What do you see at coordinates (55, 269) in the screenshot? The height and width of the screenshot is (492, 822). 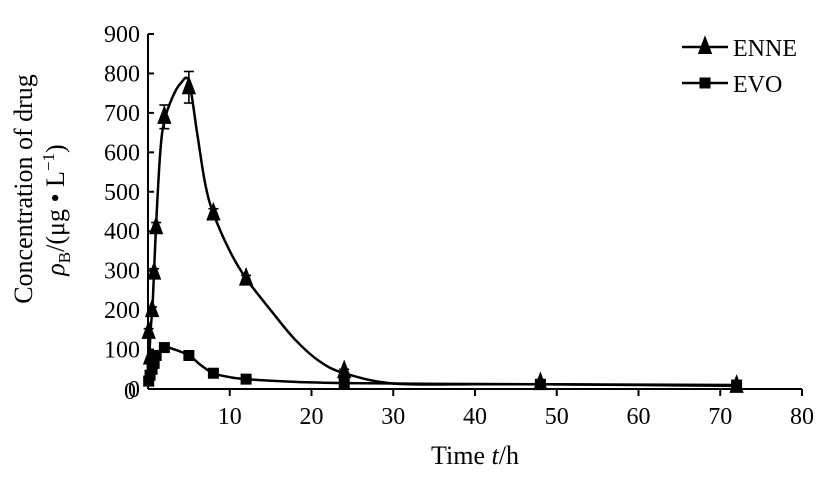 I see `y-label-symbol: ρ` at bounding box center [55, 269].